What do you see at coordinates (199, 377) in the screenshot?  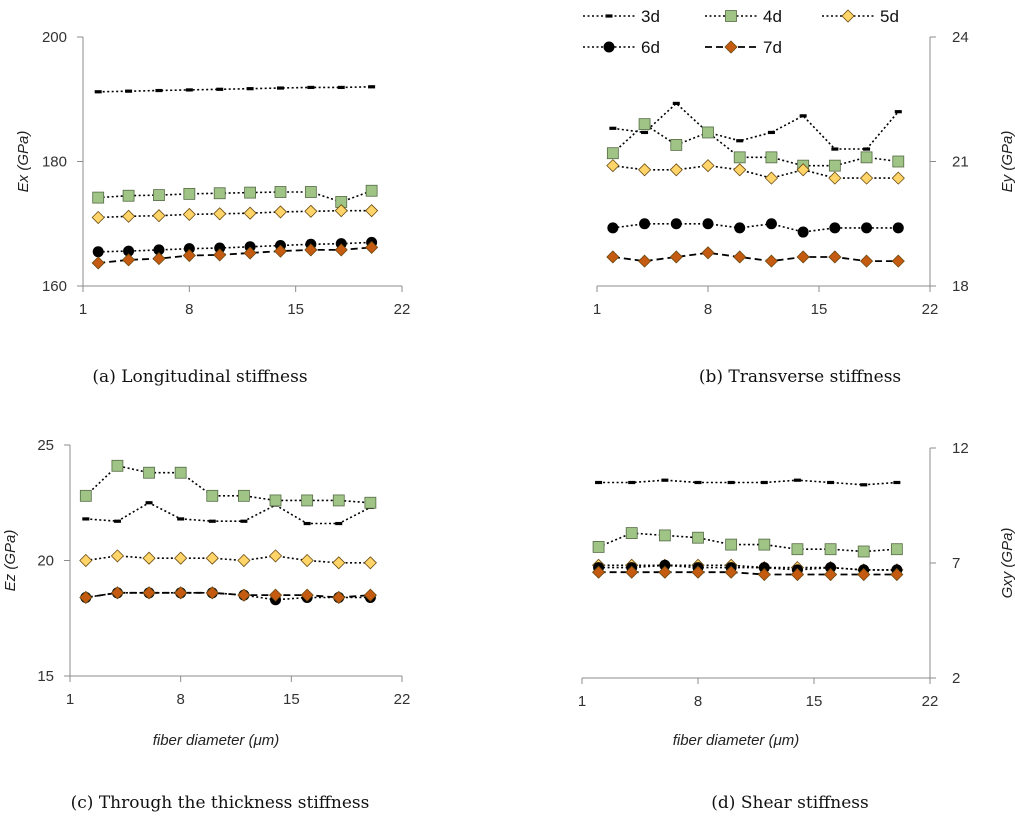 I see `panel-caption: (a) Longitudinal stiffness` at bounding box center [199, 377].